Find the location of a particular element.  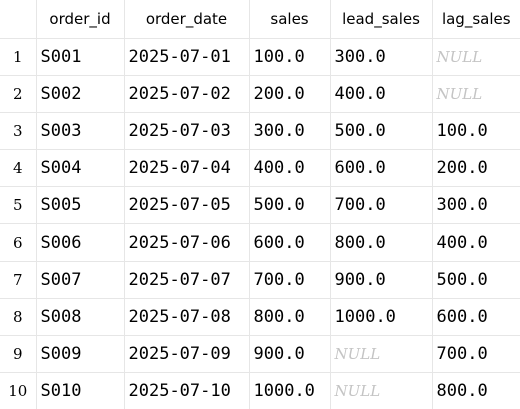

table-row: 5 S005 2025-07-05 500.0 700.0 300.0 is located at coordinates (260, 205).